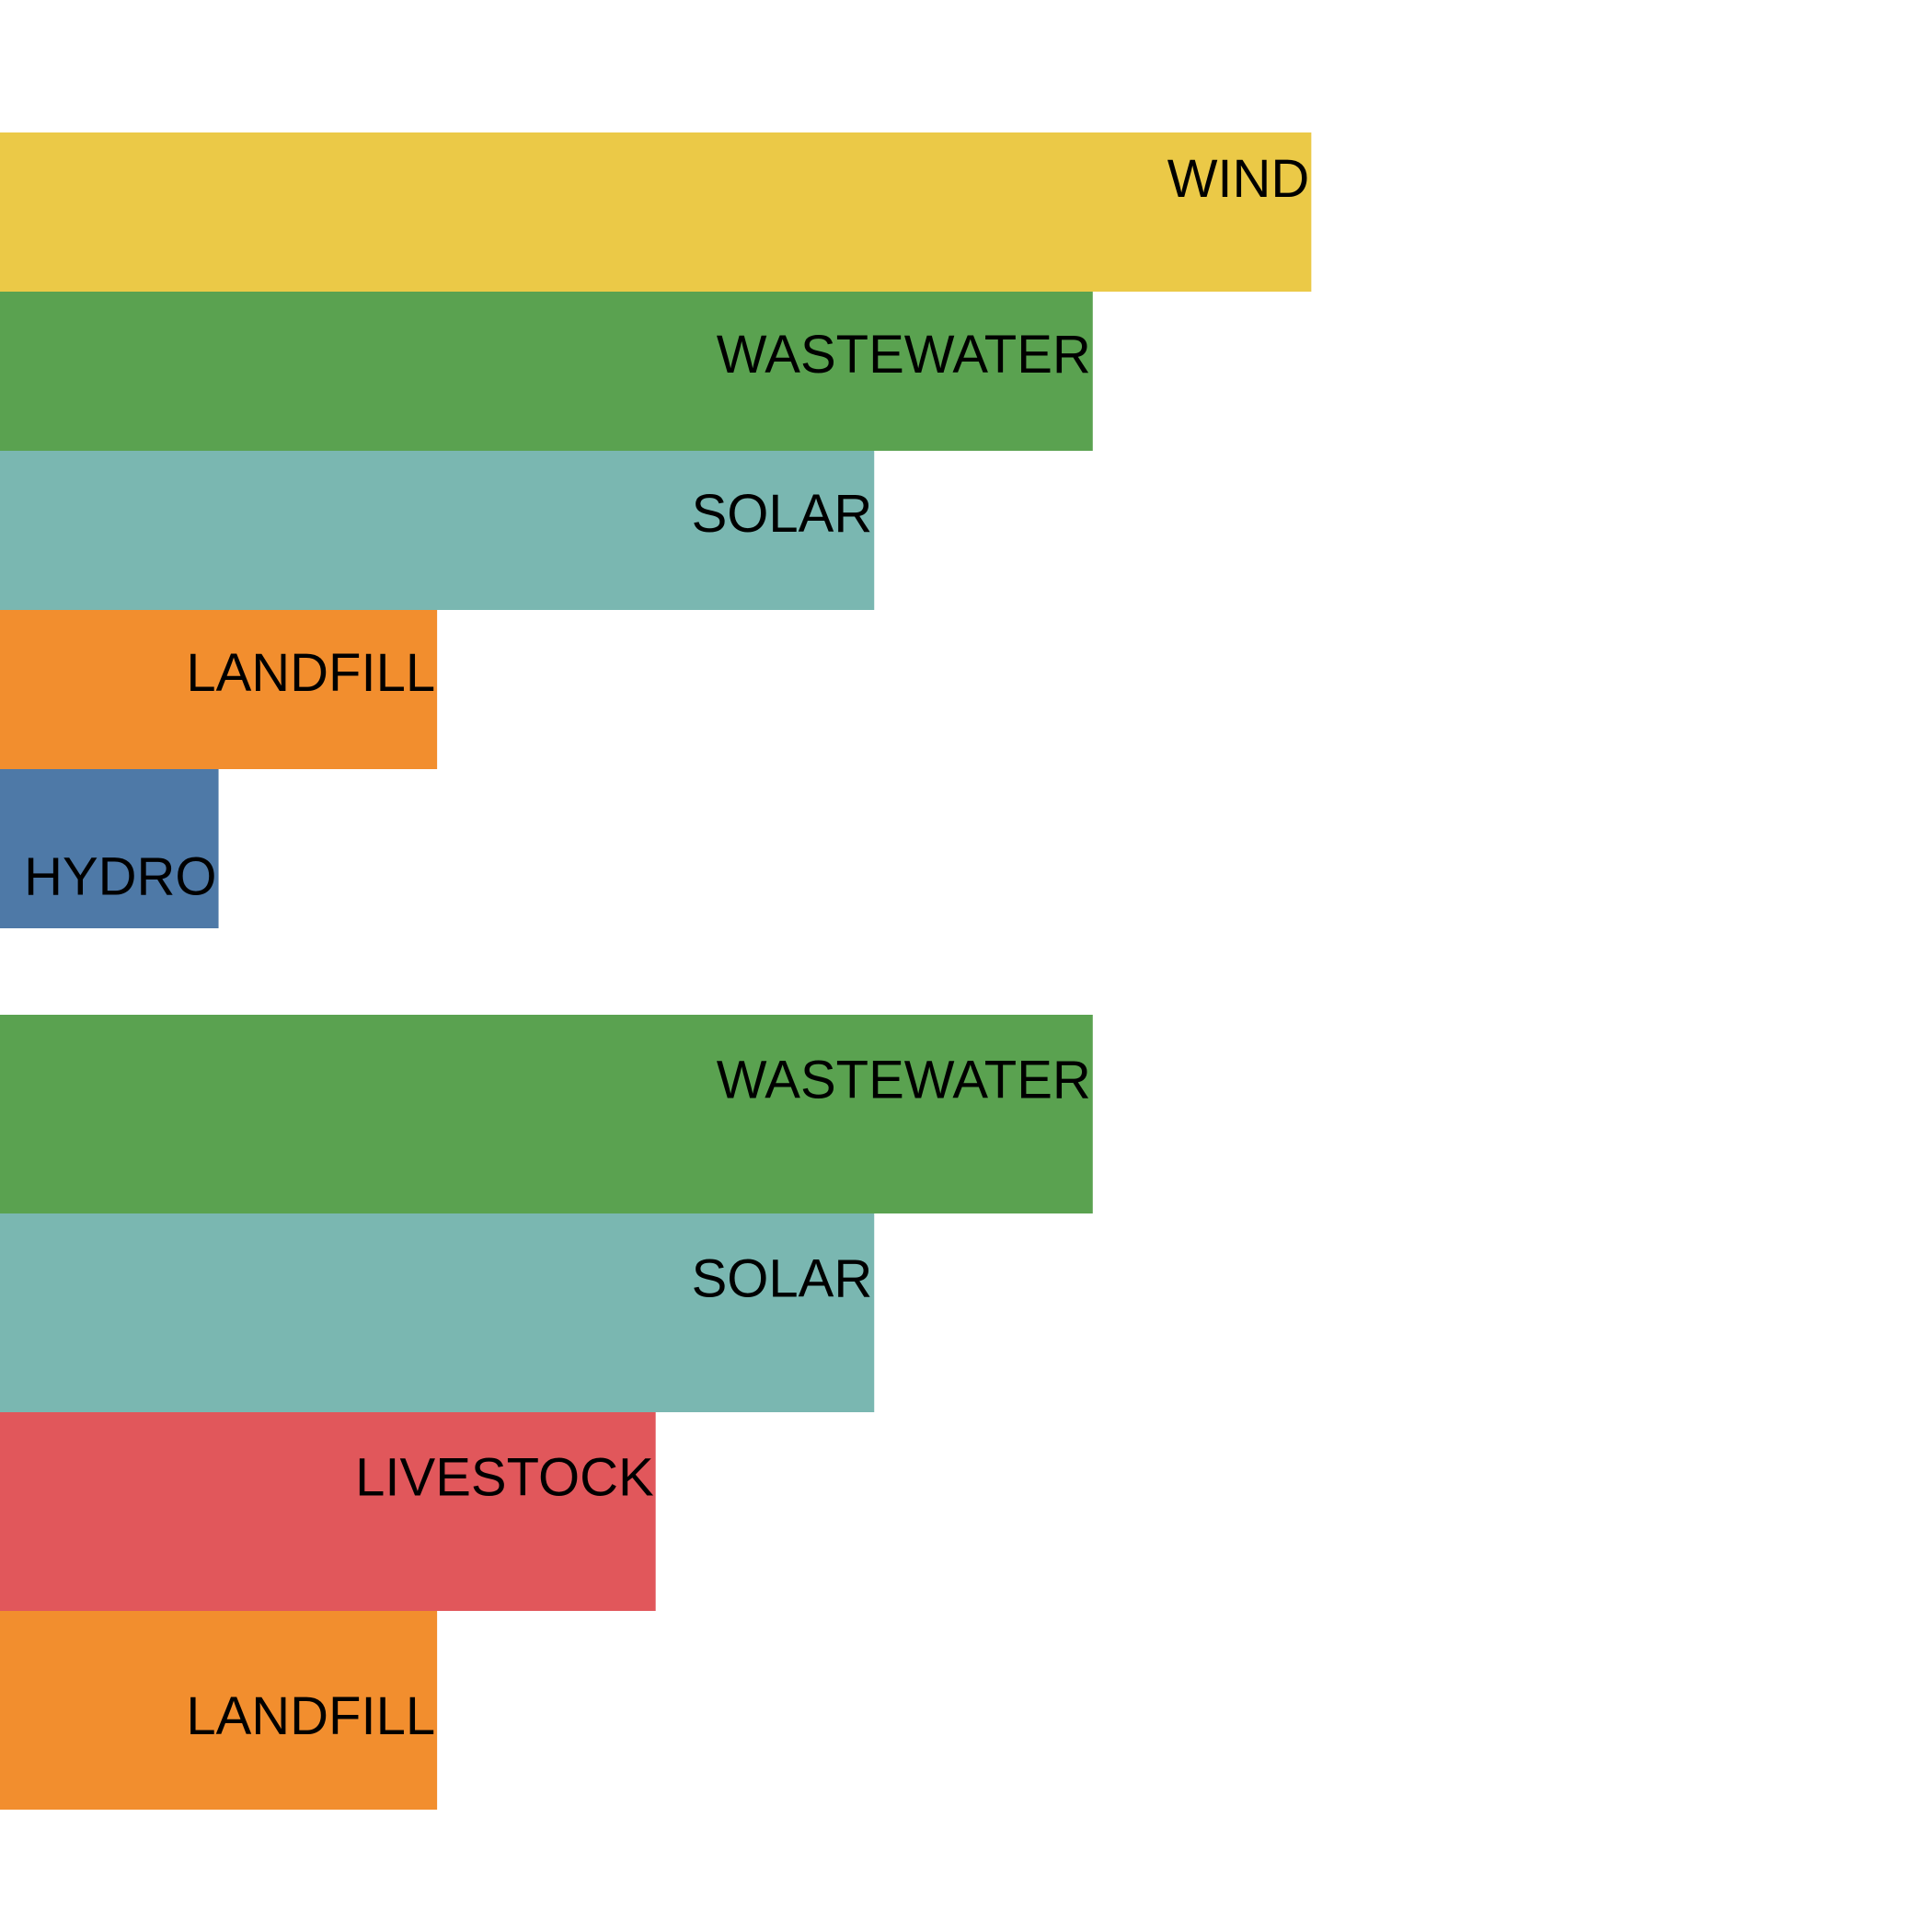  Describe the element at coordinates (1238, 179) in the screenshot. I see `bar-label-wind: WIND` at that location.